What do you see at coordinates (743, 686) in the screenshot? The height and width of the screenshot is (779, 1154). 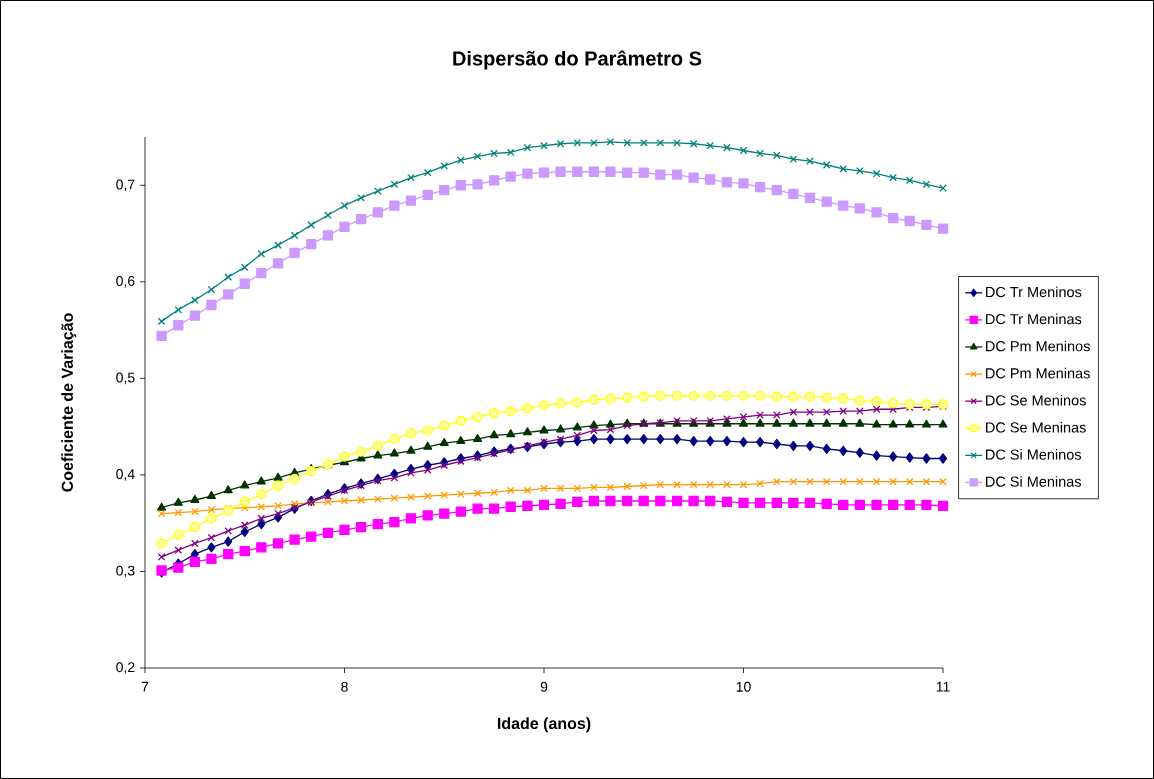 I see `x-tick-label: 10` at bounding box center [743, 686].